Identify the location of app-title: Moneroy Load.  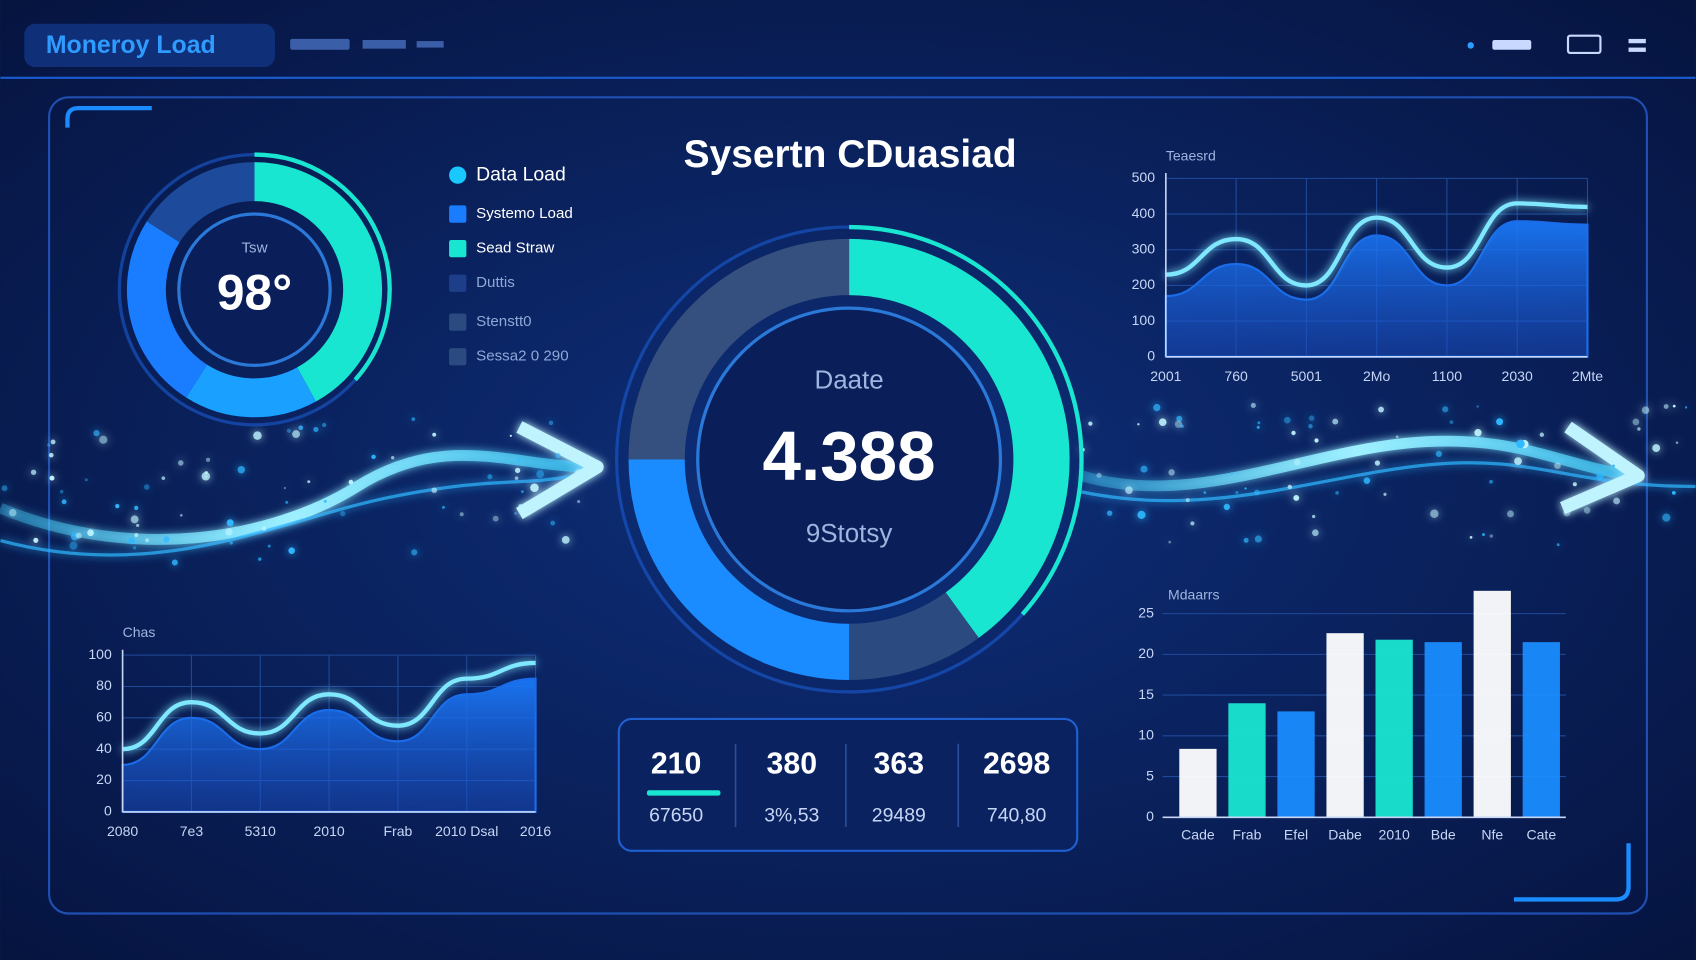
(131, 45).